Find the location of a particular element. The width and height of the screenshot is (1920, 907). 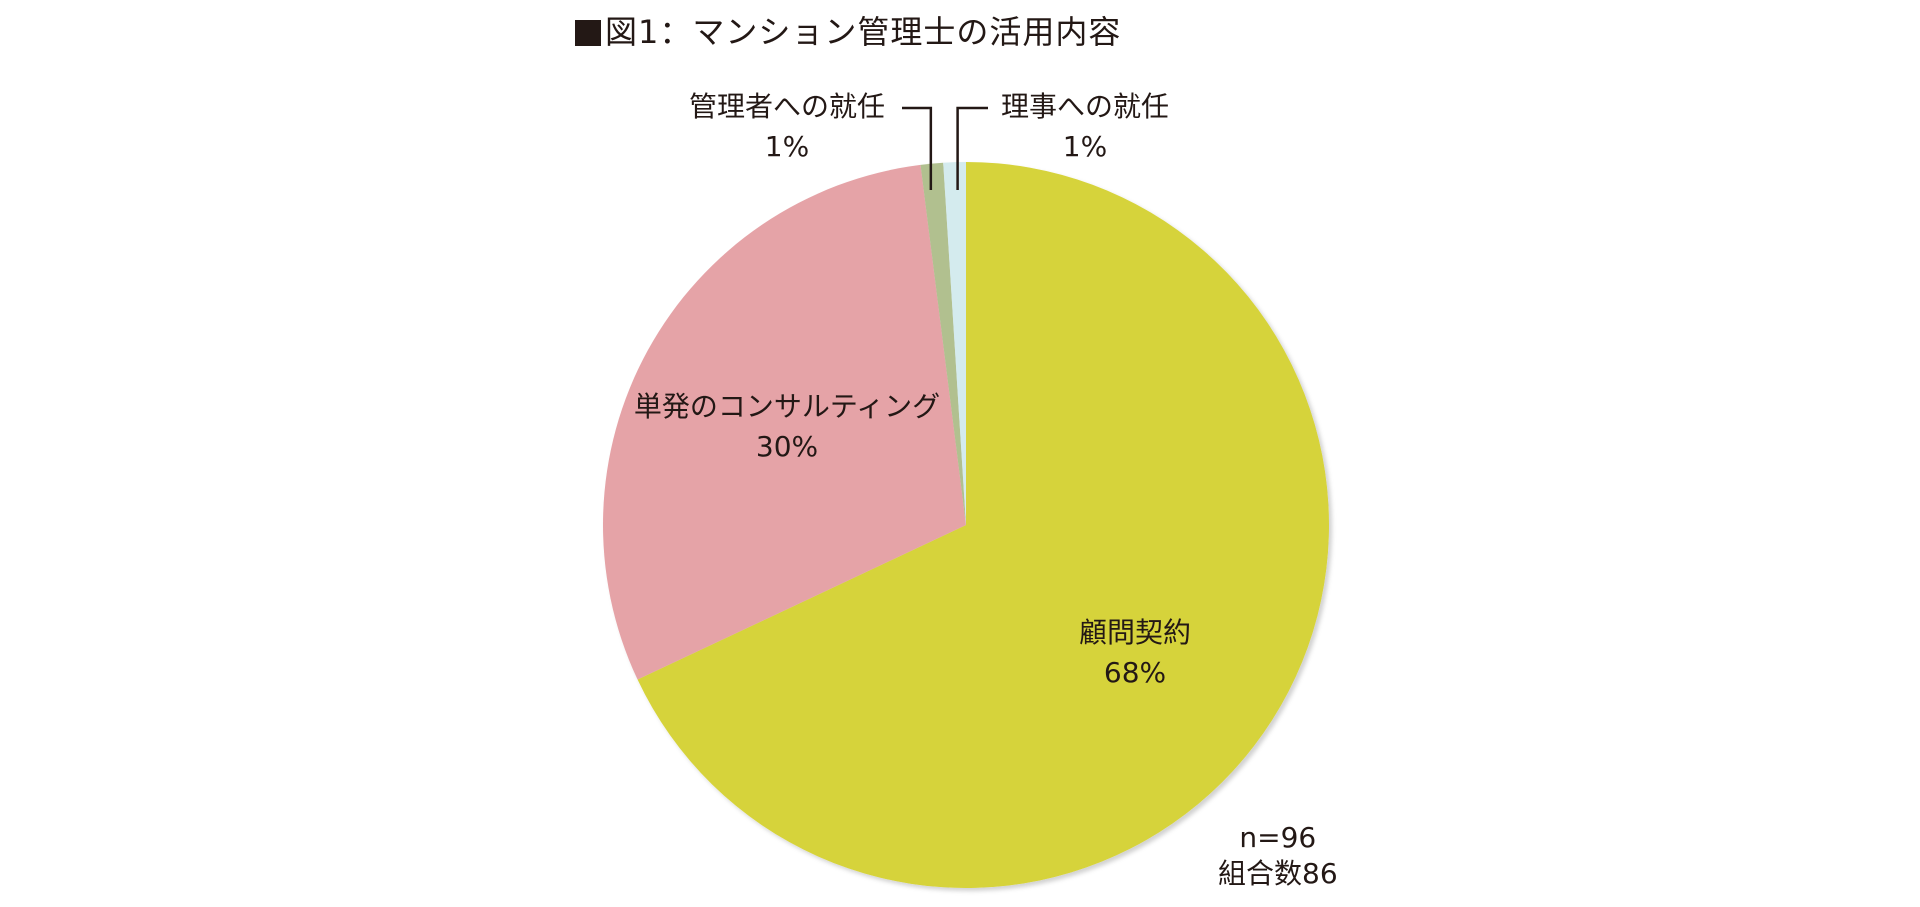

slice-label-consulting-contract: 顧問契約 is located at coordinates (1135, 632).